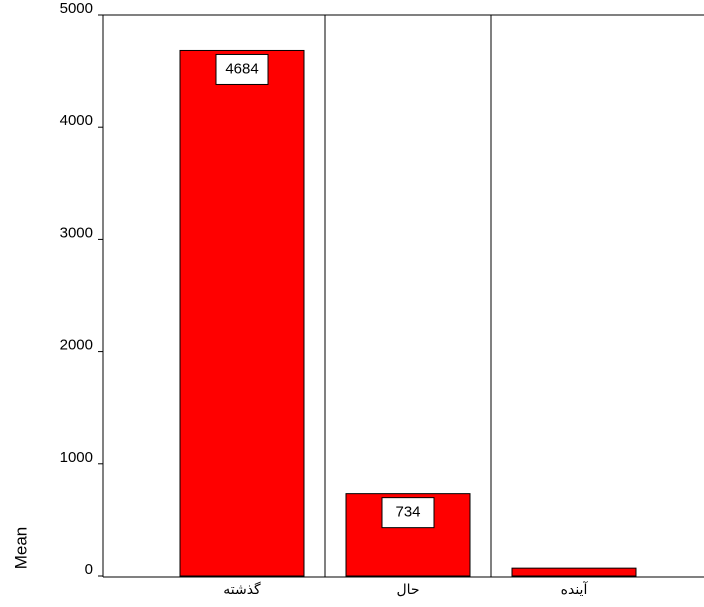 This screenshot has width=704, height=607. Describe the element at coordinates (76, 120) in the screenshot. I see `y-tick-label: 4000` at that location.